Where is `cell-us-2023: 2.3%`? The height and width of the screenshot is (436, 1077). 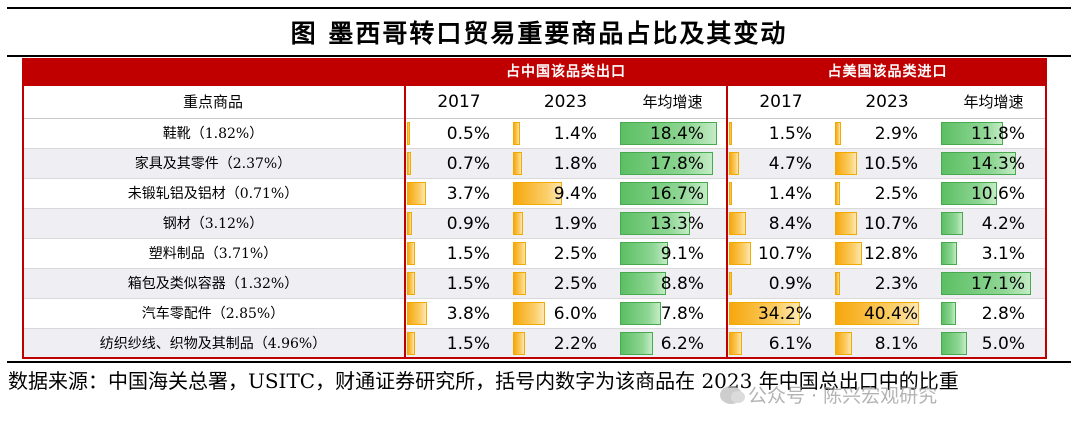
cell-us-2023: 2.3% is located at coordinates (887, 284).